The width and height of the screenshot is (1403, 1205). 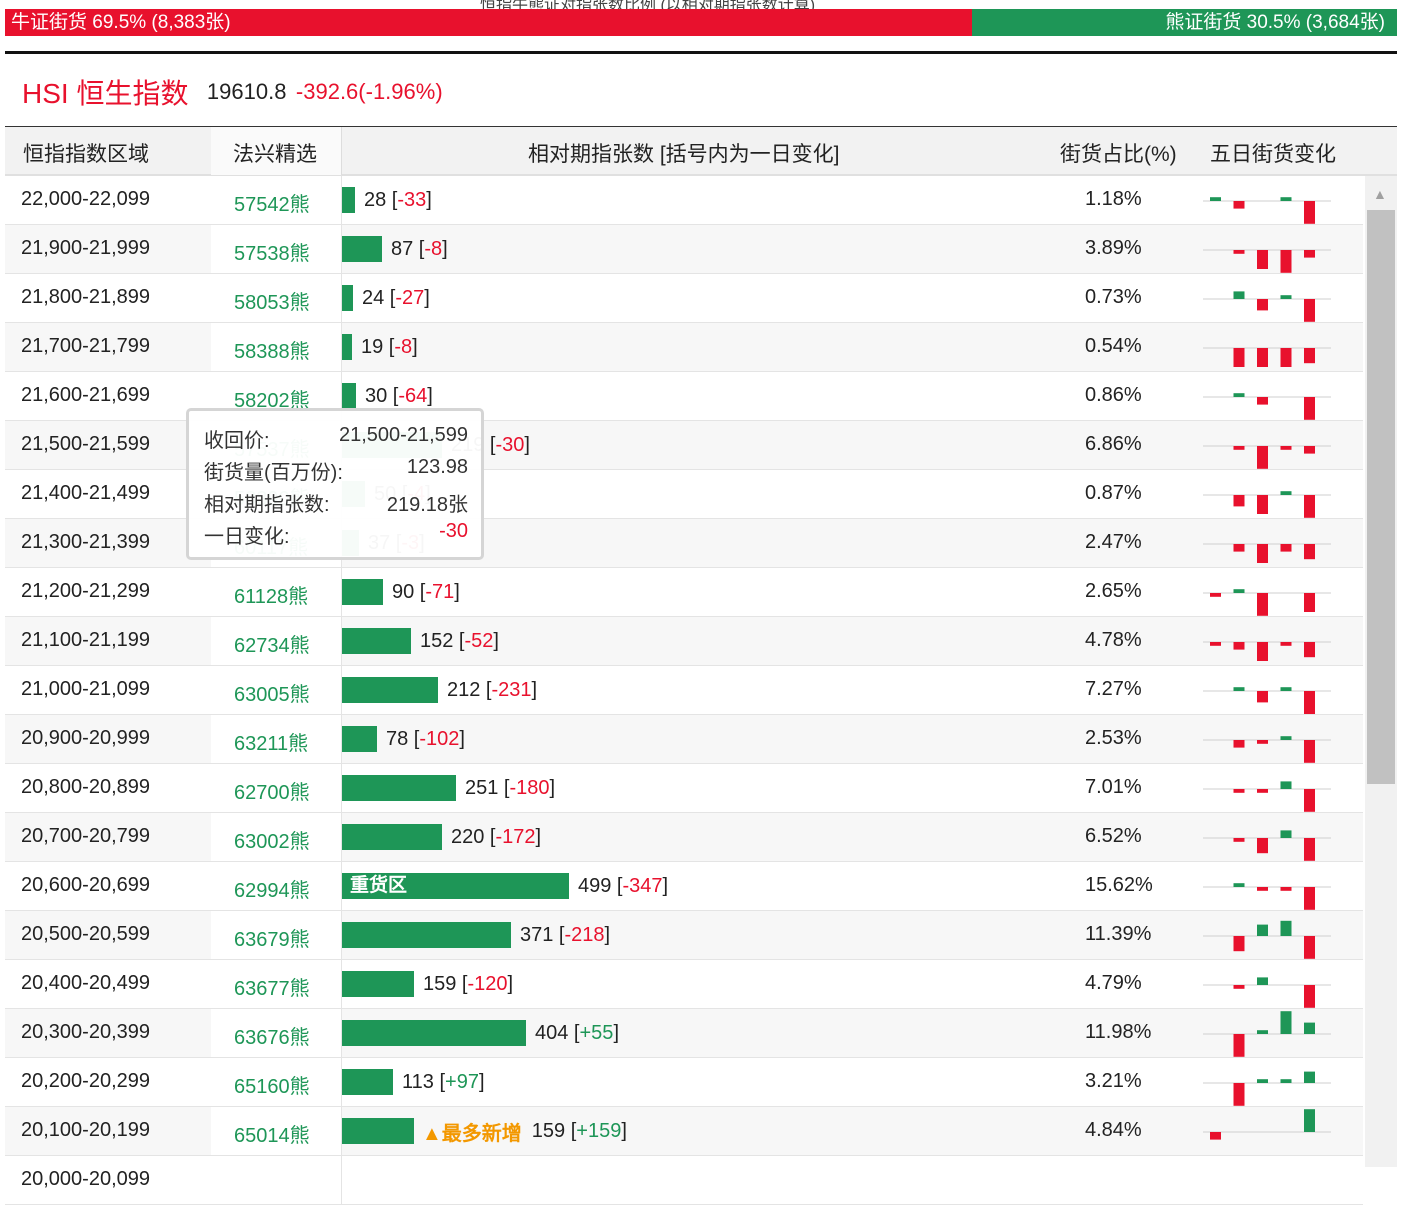 What do you see at coordinates (86, 248) in the screenshot?
I see `strike-range: 21,900-21,999` at bounding box center [86, 248].